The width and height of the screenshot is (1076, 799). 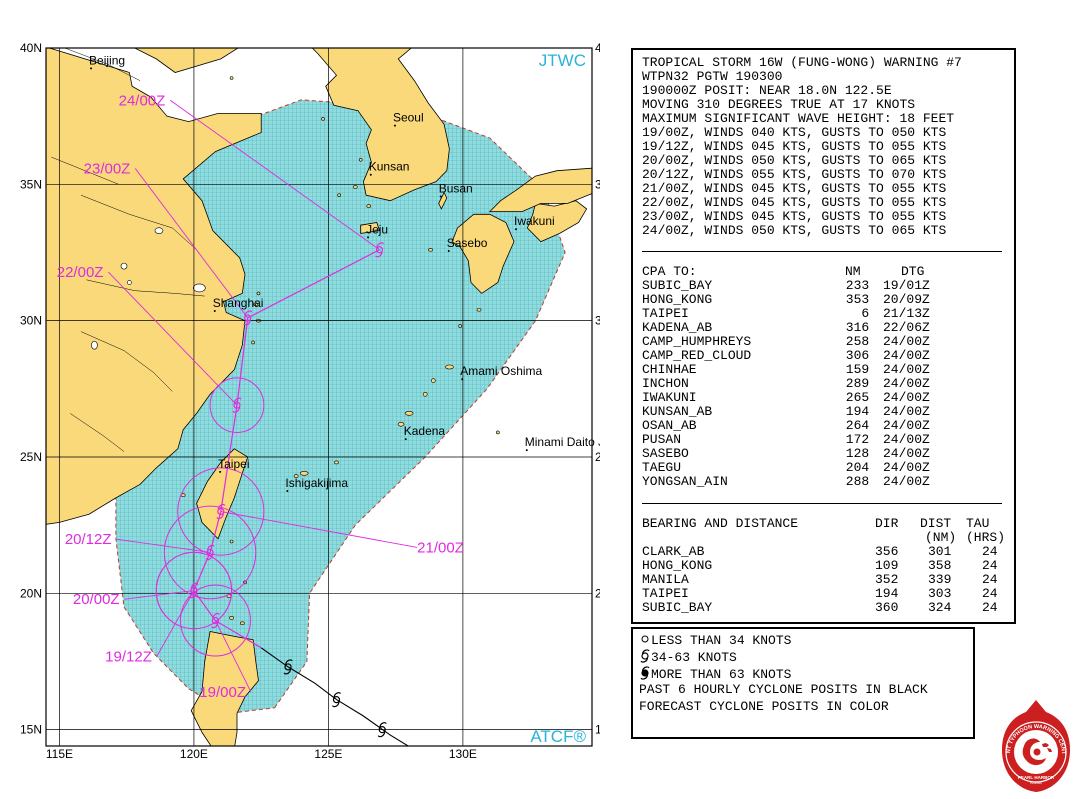 I want to click on cpa-nm: 128, so click(x=854, y=453).